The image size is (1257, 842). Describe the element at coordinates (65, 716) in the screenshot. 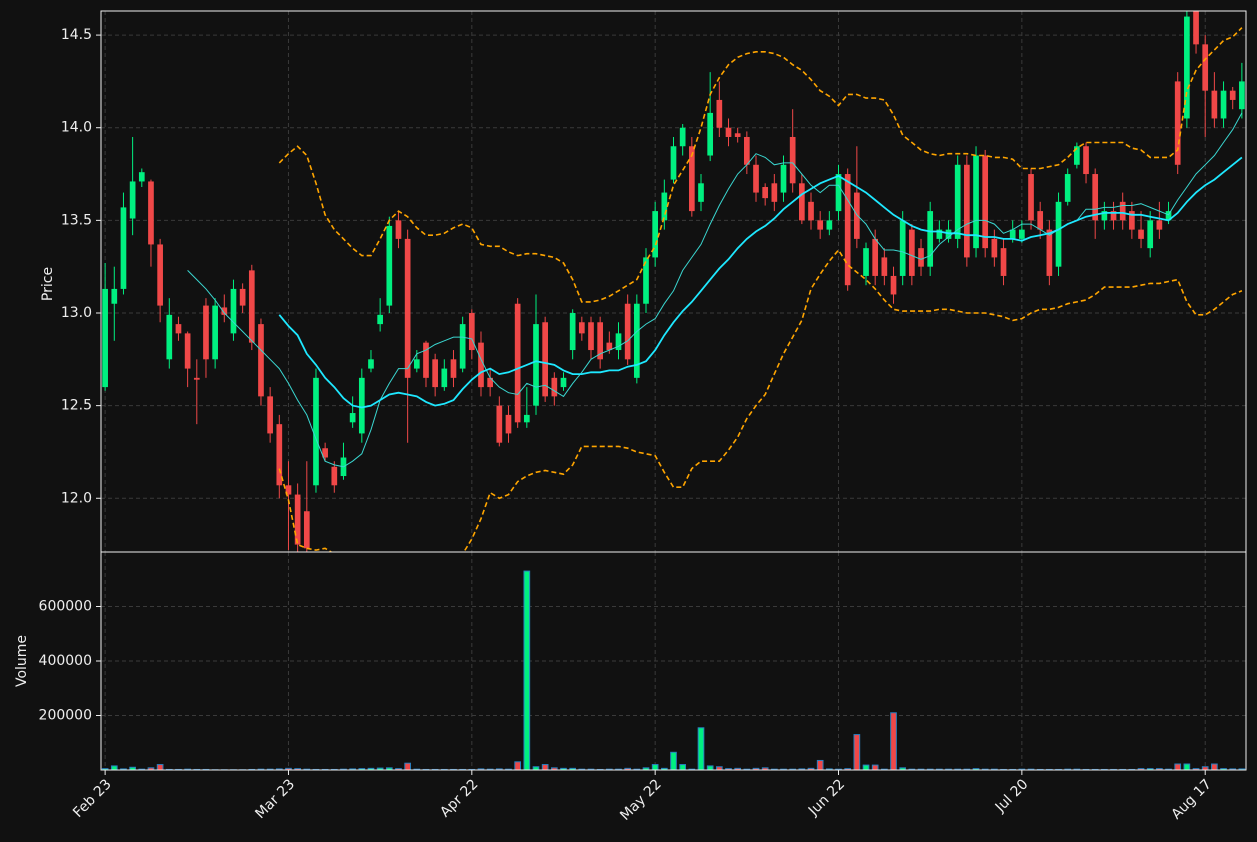

I see `volume-tick-label: 200000` at that location.